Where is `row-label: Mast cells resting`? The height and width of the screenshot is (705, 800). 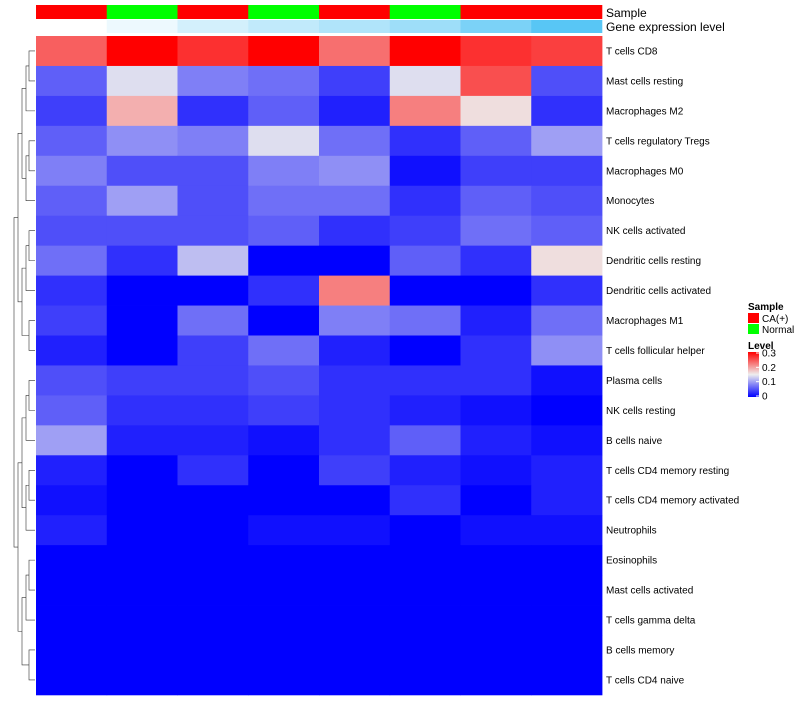
row-label: Mast cells resting is located at coordinates (644, 81).